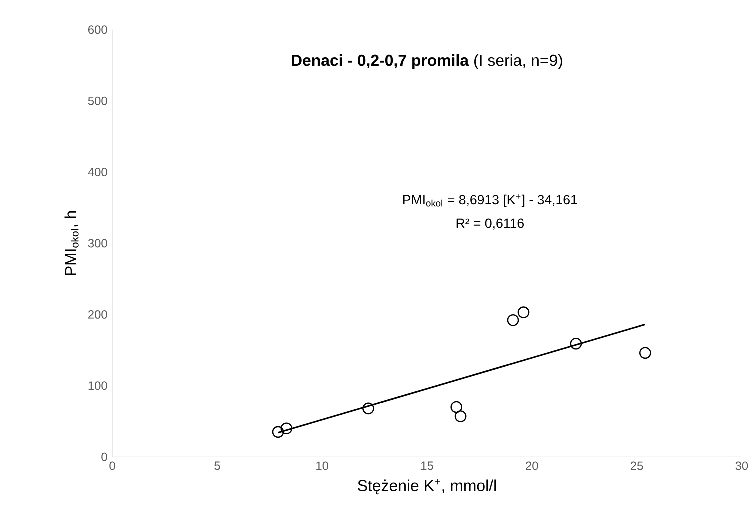  I want to click on y-tick-label: 300, so click(98, 243).